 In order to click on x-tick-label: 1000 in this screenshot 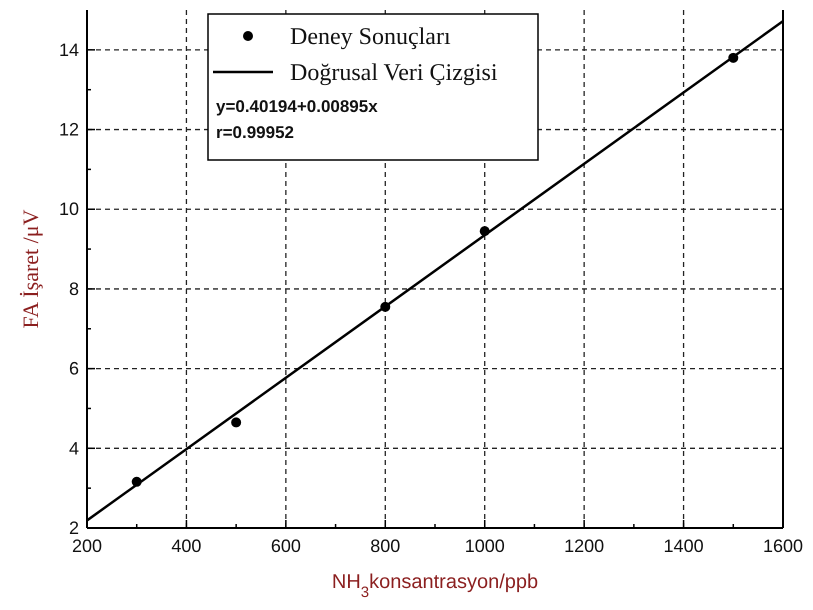, I will do `click(484, 546)`.